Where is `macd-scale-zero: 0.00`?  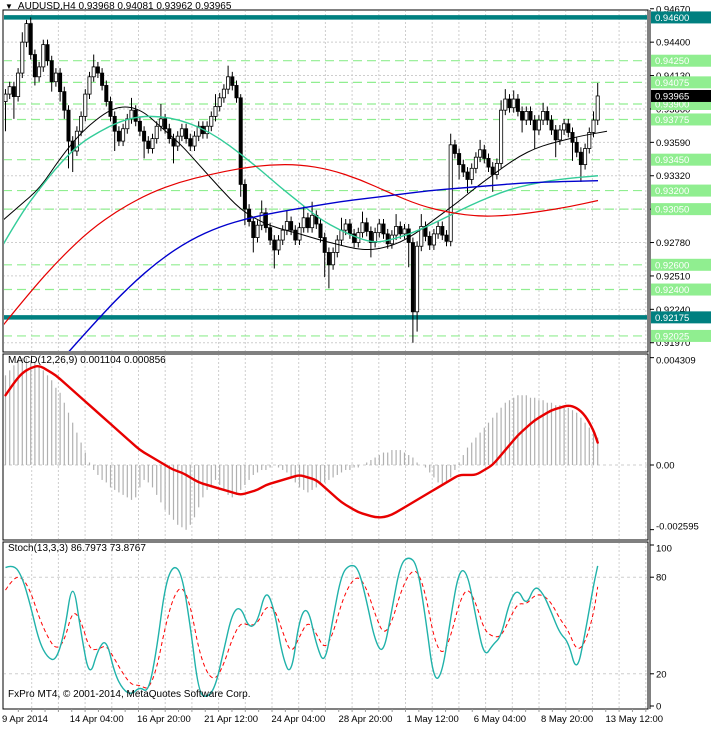
macd-scale-zero: 0.00 is located at coordinates (665, 466).